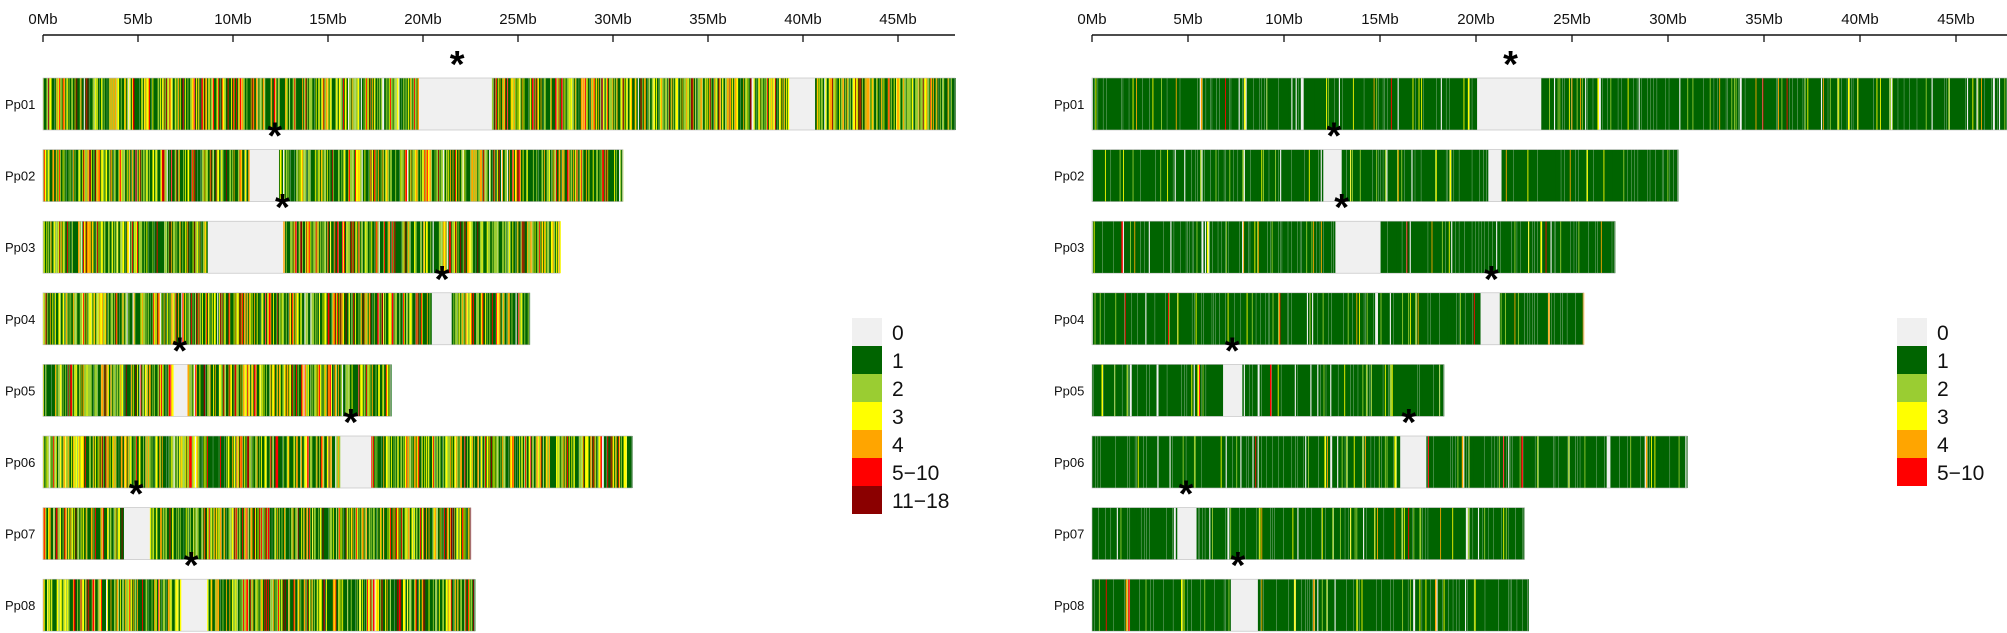 The image size is (2007, 633). I want to click on legend-label: 5−10, so click(915, 473).